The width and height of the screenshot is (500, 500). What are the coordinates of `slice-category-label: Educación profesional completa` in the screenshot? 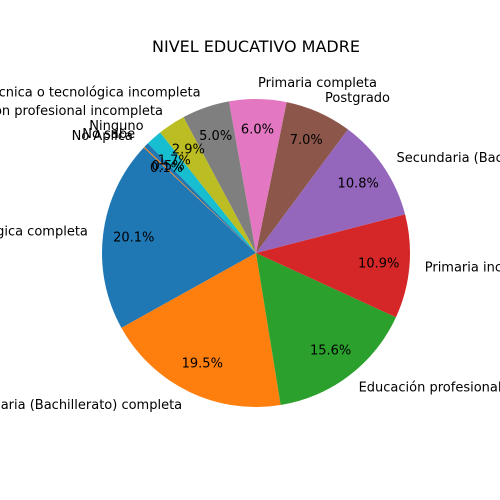 It's located at (429, 387).